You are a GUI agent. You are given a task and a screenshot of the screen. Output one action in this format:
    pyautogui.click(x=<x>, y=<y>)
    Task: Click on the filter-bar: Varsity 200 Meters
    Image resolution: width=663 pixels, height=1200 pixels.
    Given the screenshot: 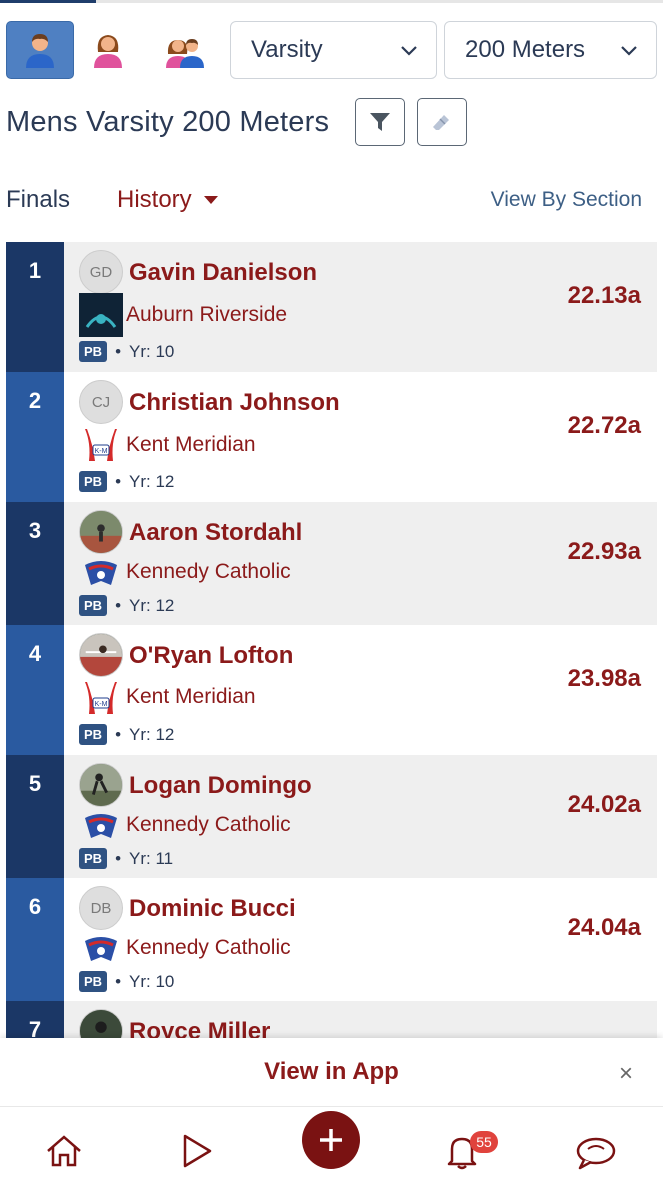 What is the action you would take?
    pyautogui.click(x=331, y=50)
    